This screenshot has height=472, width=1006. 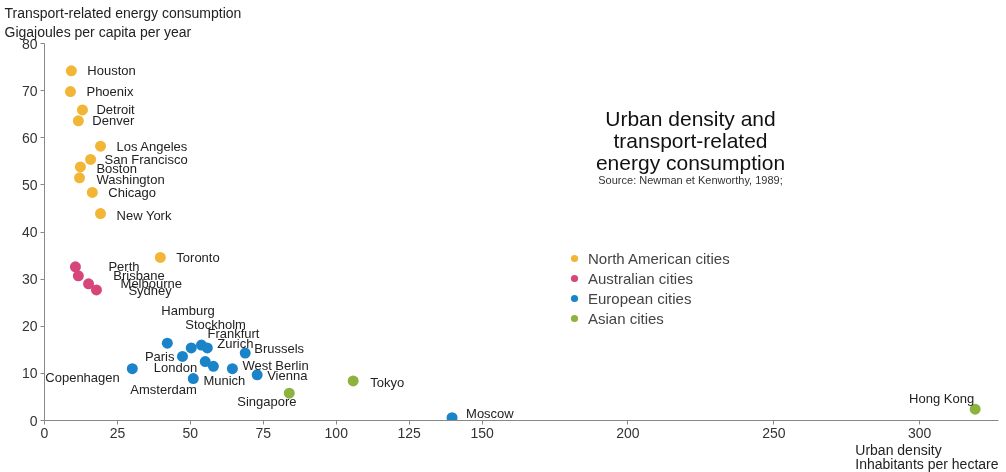 What do you see at coordinates (267, 401) in the screenshot?
I see `annotation: Singapore` at bounding box center [267, 401].